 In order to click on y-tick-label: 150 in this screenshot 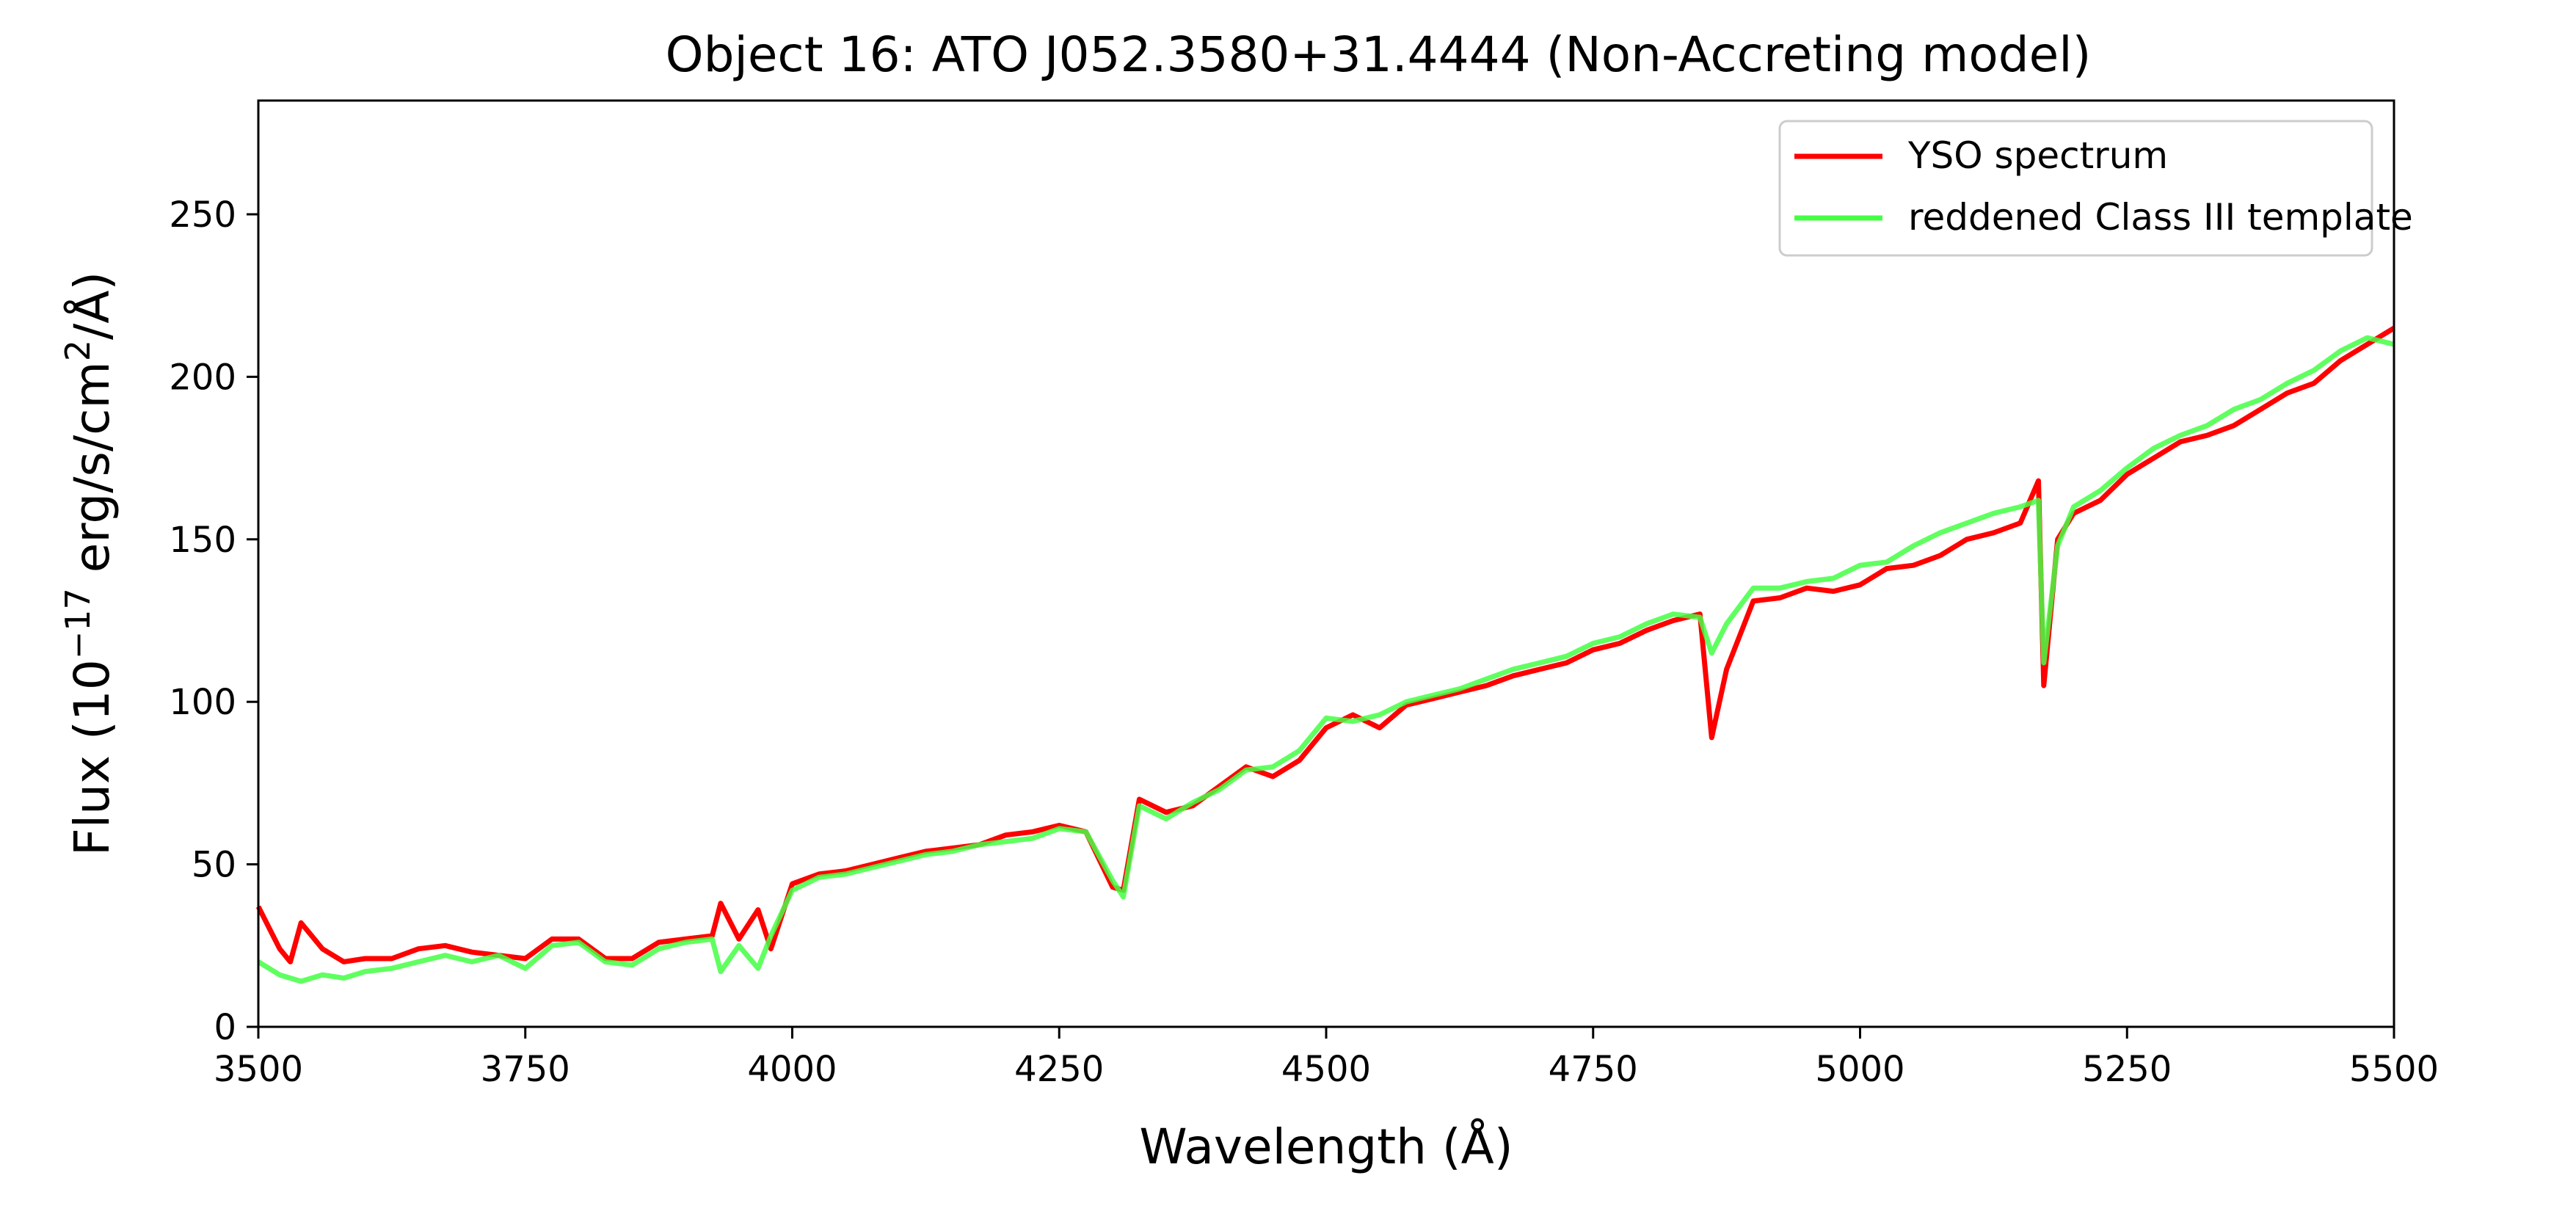, I will do `click(202, 540)`.